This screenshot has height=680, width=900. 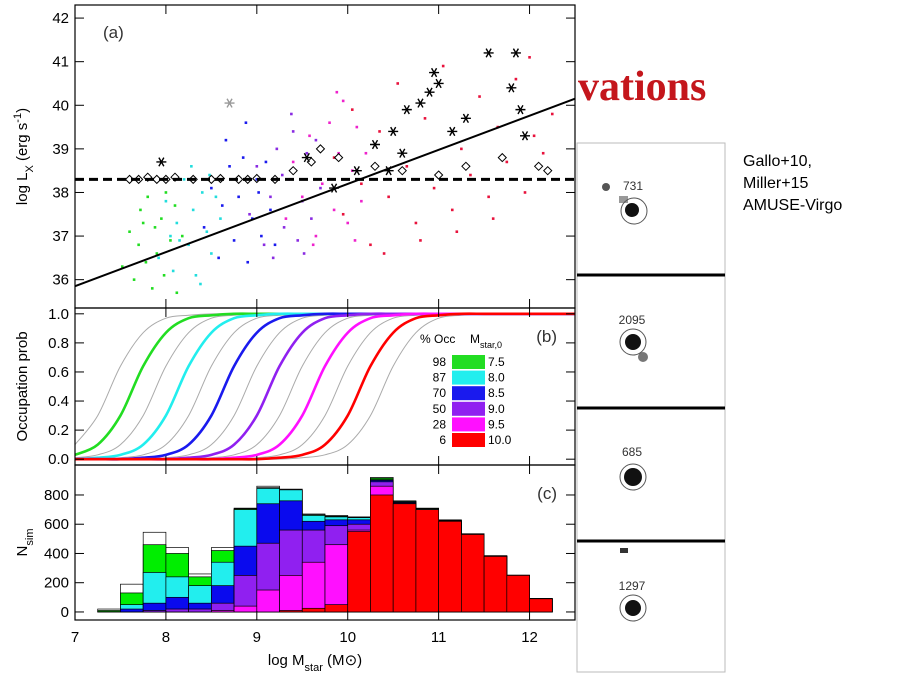 What do you see at coordinates (496, 378) in the screenshot?
I see `legend-label: 8.0` at bounding box center [496, 378].